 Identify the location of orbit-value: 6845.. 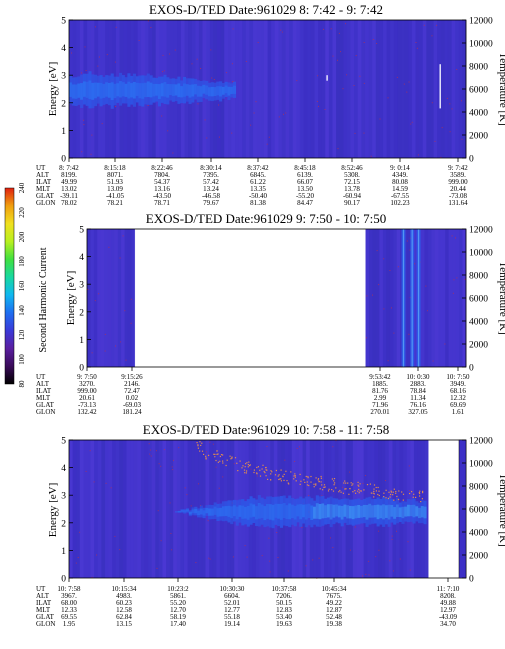
(258, 175).